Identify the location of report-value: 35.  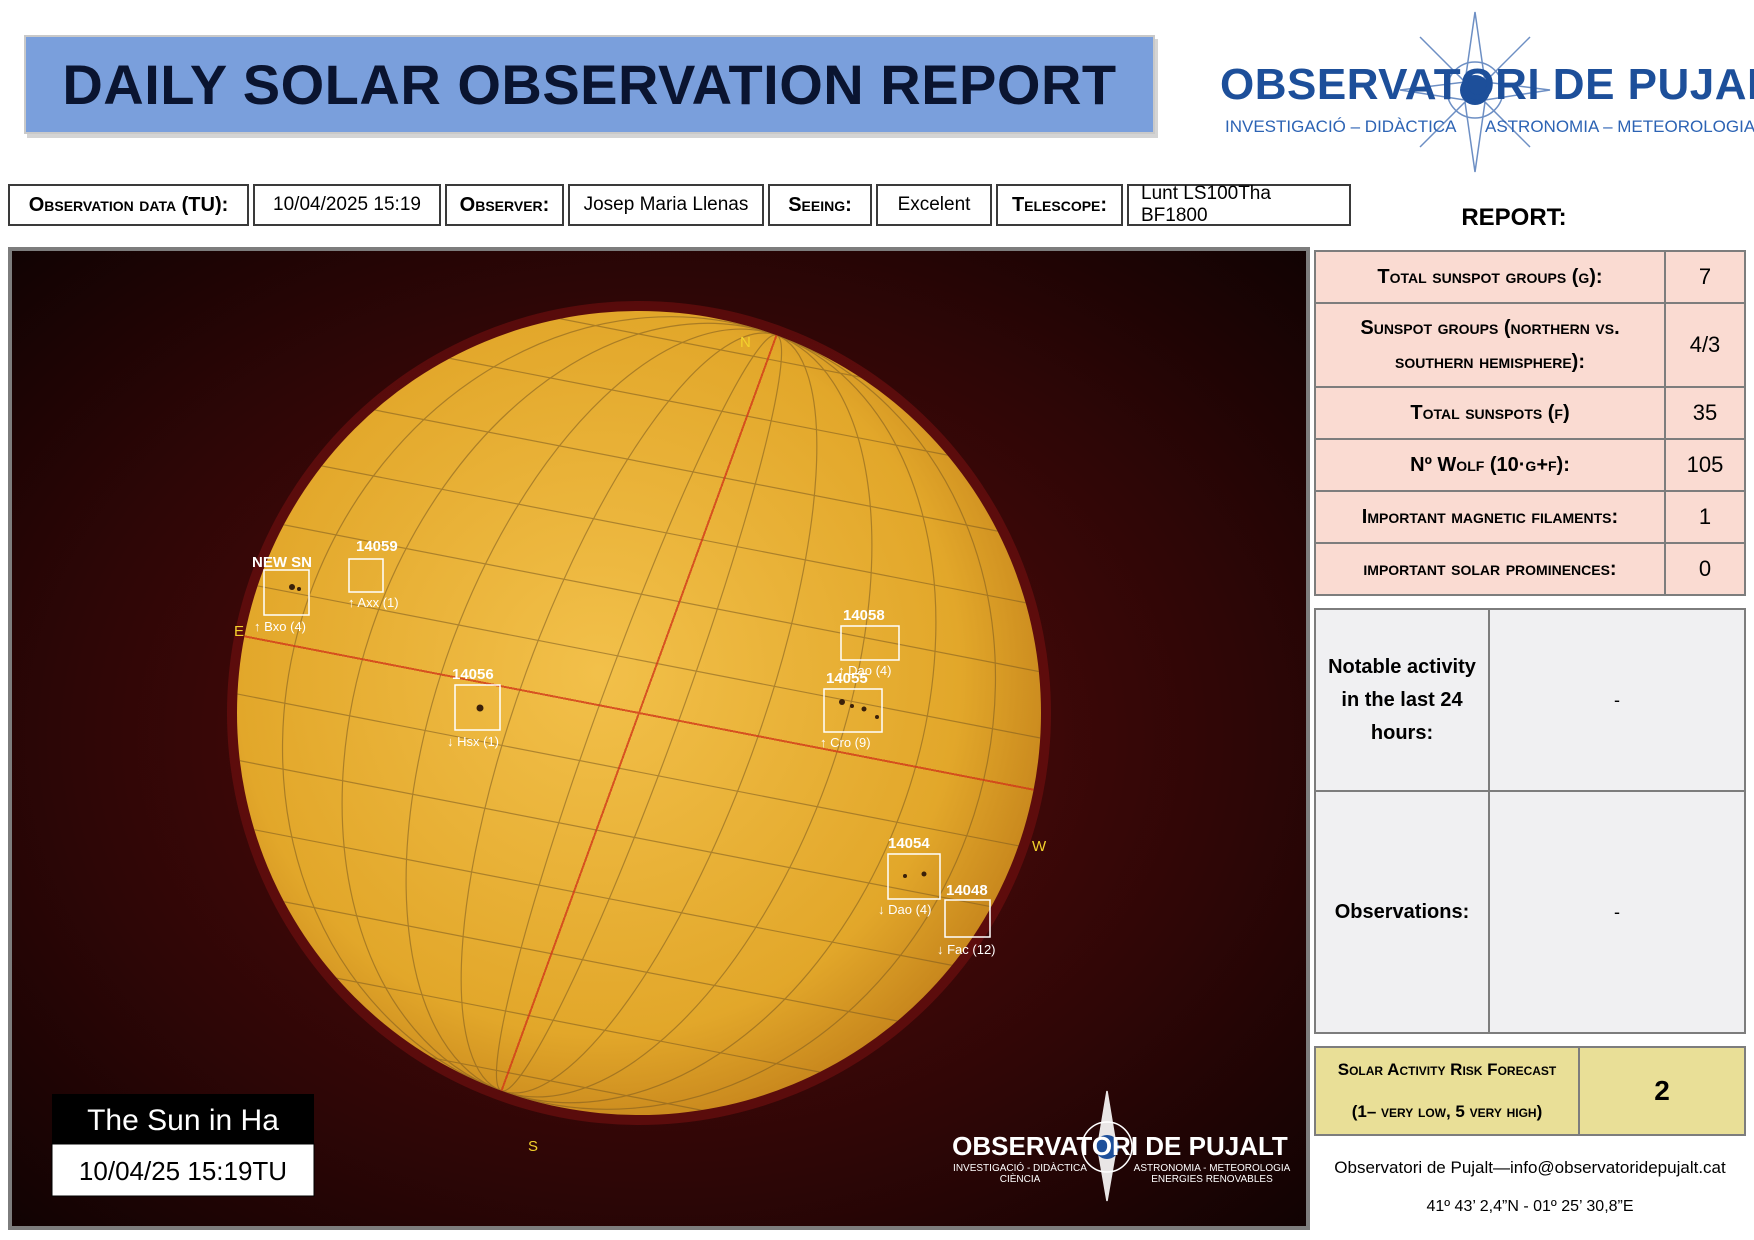
(1705, 413).